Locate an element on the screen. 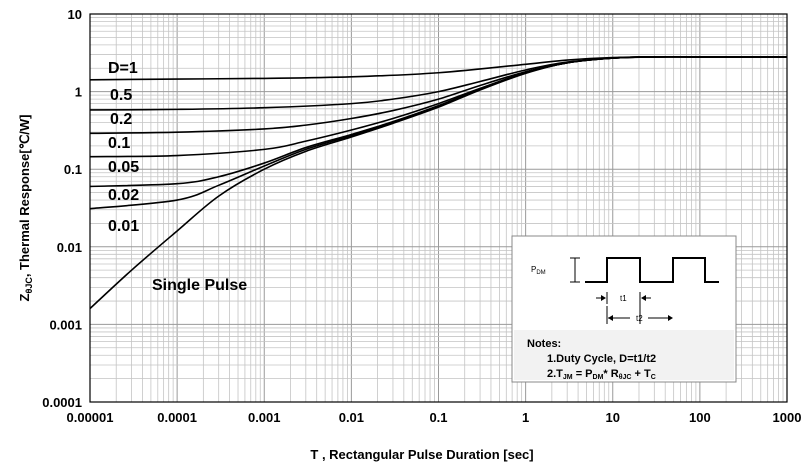 Image resolution: width=806 pixels, height=466 pixels. y-axis-title: ZθJC, Thermal Response[℃/W] is located at coordinates (25, 207).